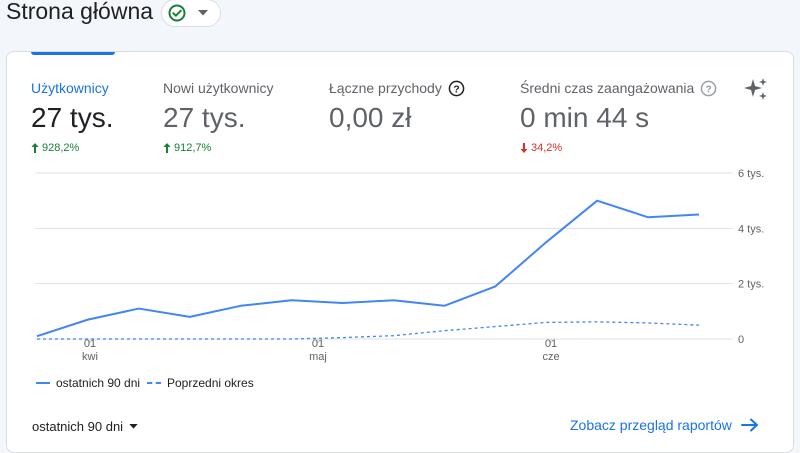 This screenshot has height=453, width=800. What do you see at coordinates (400, 16) in the screenshot?
I see `page-header: Strona główna` at bounding box center [400, 16].